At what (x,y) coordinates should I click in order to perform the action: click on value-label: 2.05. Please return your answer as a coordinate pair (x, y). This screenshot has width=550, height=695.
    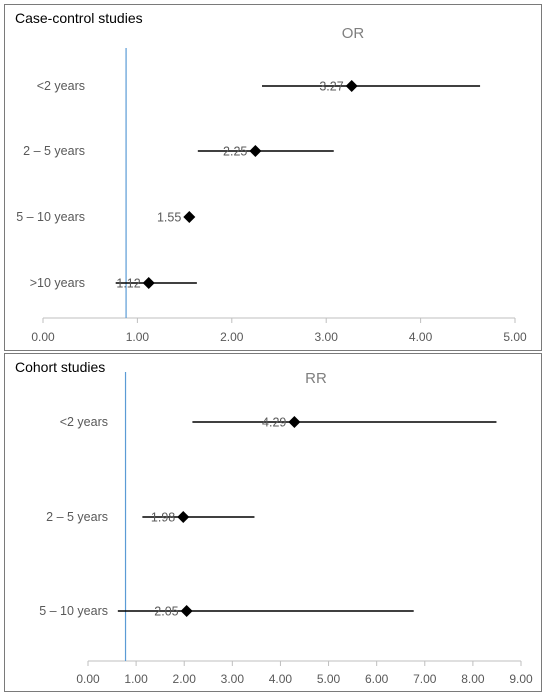
    Looking at the image, I should click on (166, 612).